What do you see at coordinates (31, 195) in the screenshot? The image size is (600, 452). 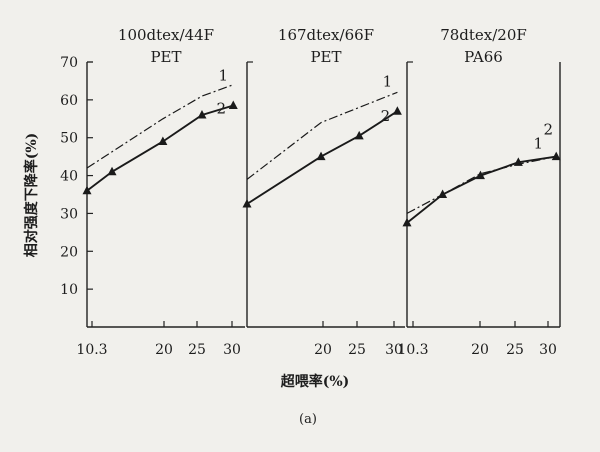 I see `y-axis-title: 相对强度下降率(%)` at bounding box center [31, 195].